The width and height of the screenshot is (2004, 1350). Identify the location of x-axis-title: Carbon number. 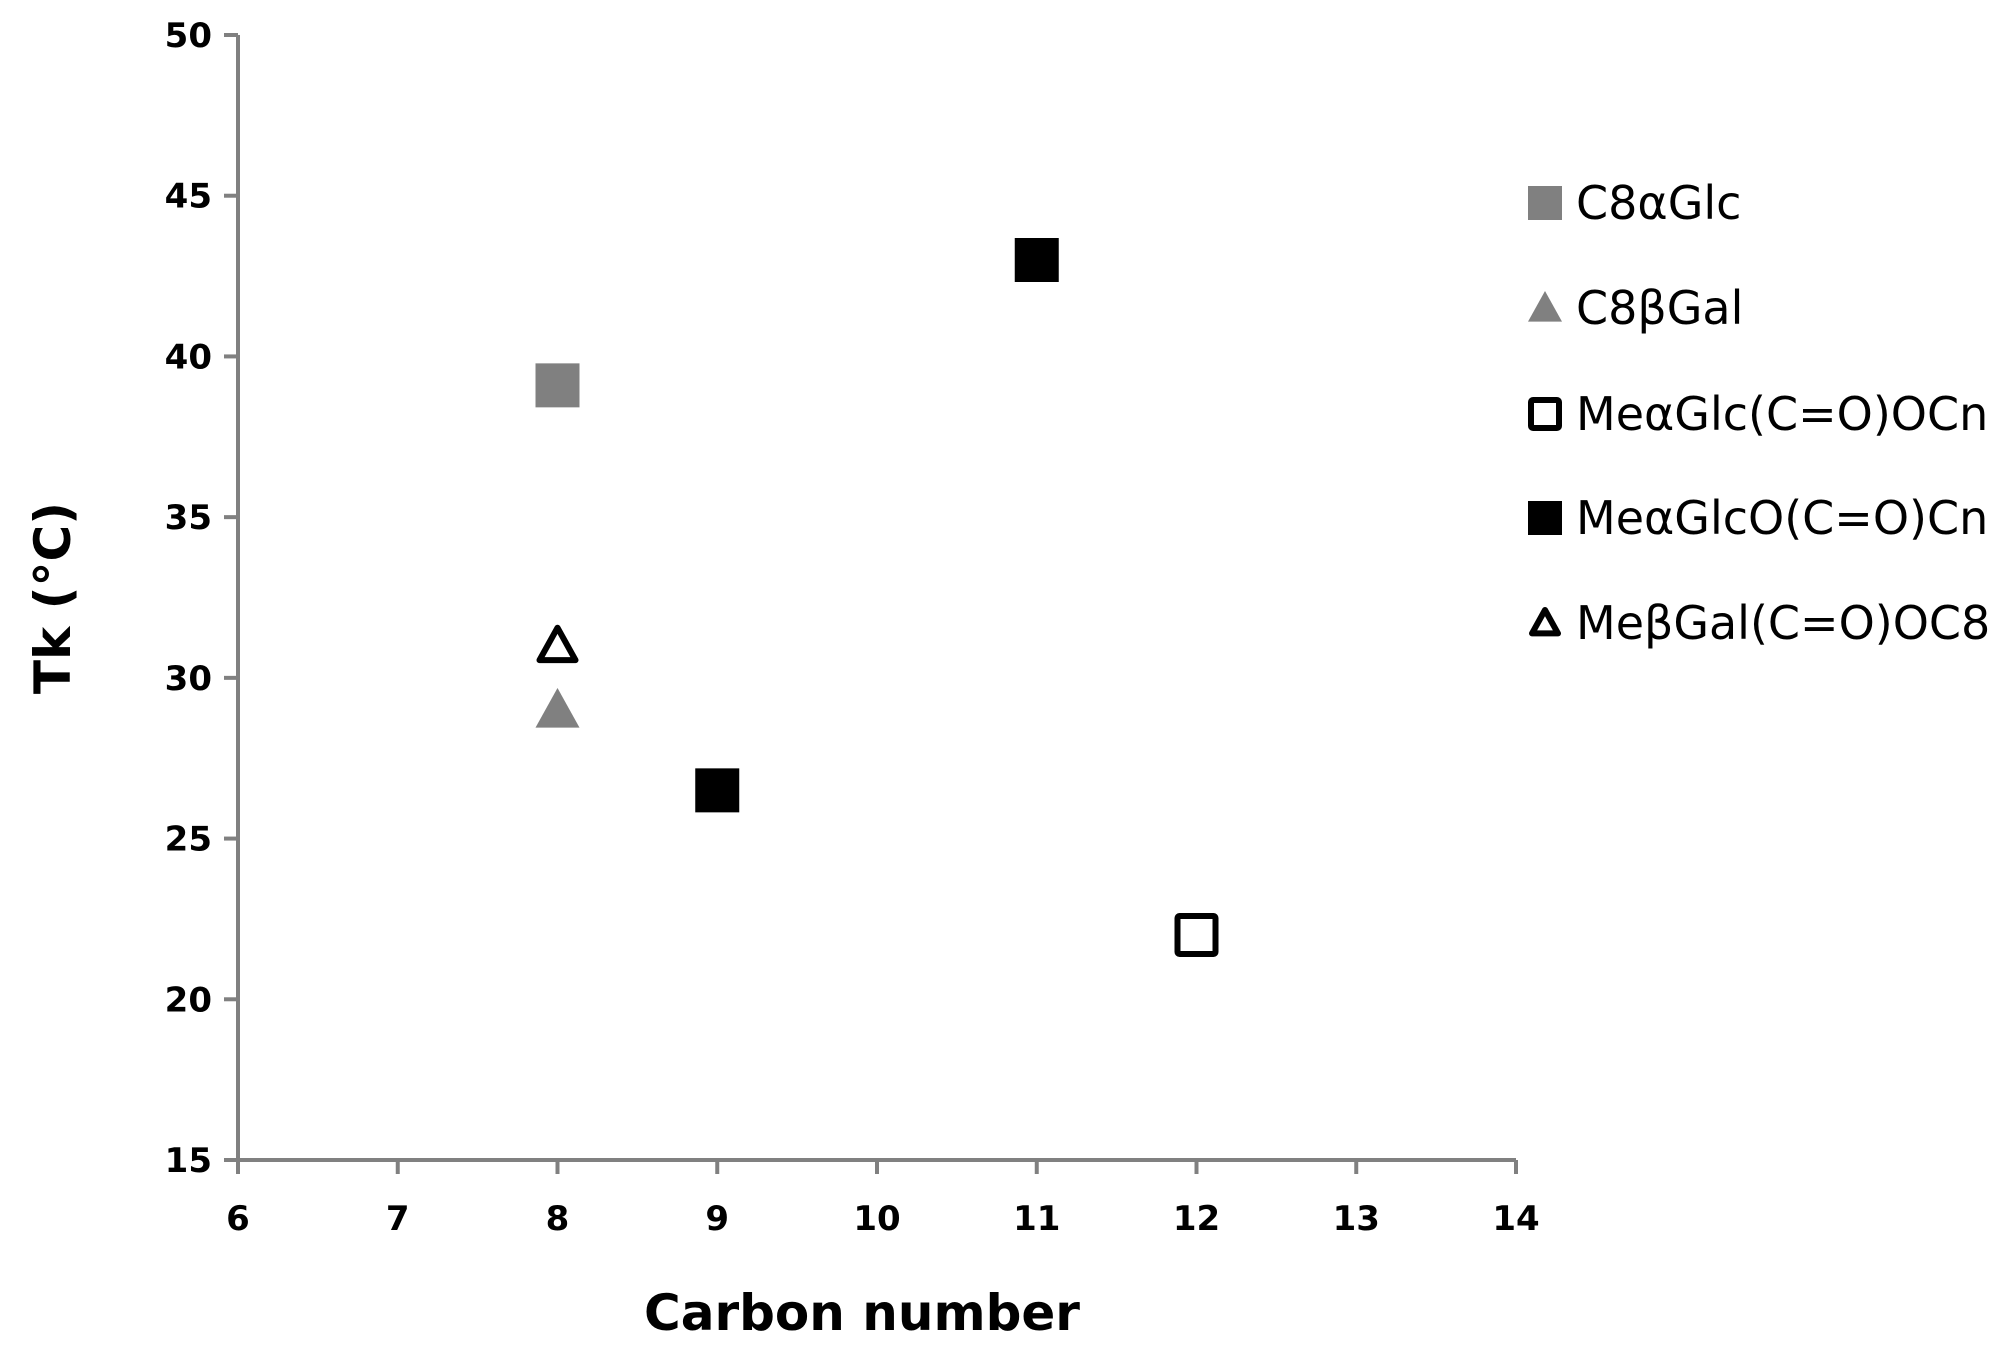
(862, 1313).